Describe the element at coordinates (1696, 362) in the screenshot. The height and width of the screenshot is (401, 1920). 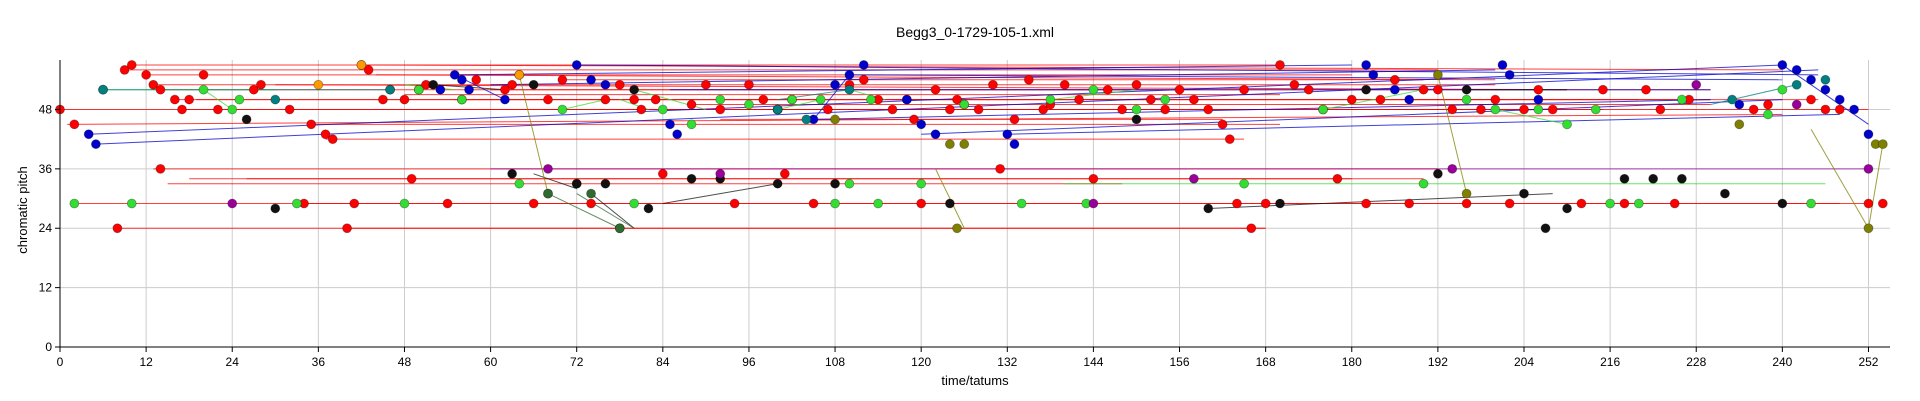
I see `x-tick-label: 228` at that location.